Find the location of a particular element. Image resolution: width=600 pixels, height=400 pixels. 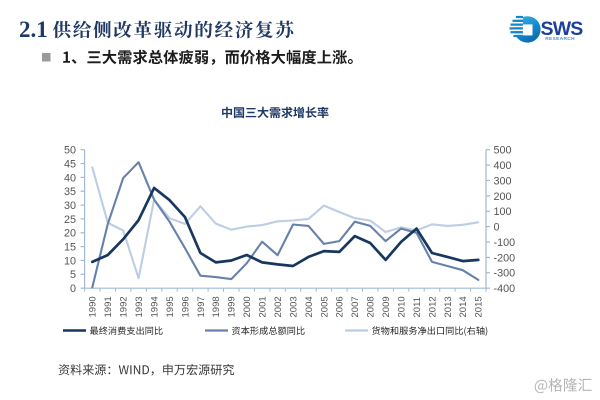

svg-text: 2012 is located at coordinates (432, 306).